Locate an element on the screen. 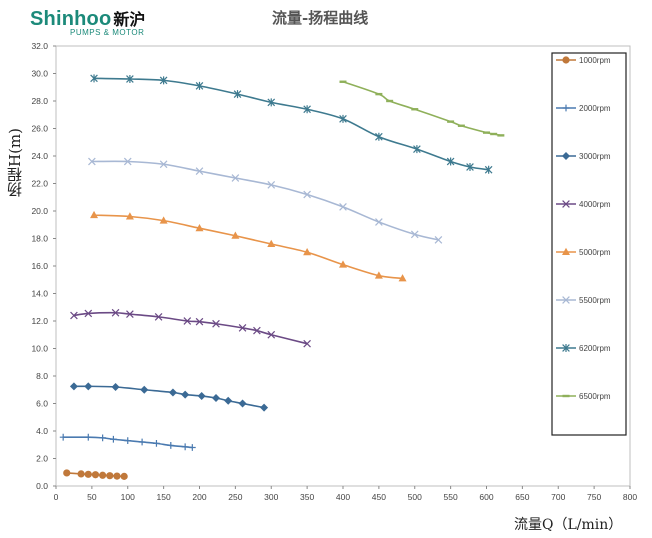  x-tick-label: 100 is located at coordinates (128, 497).